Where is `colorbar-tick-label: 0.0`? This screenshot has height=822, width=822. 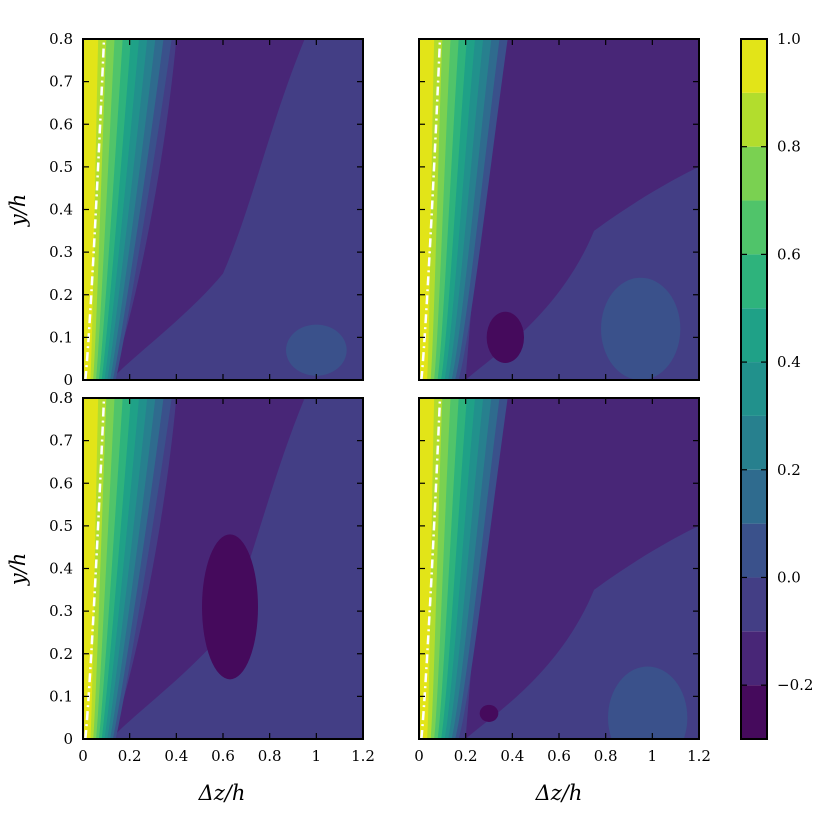 colorbar-tick-label: 0.0 is located at coordinates (789, 577).